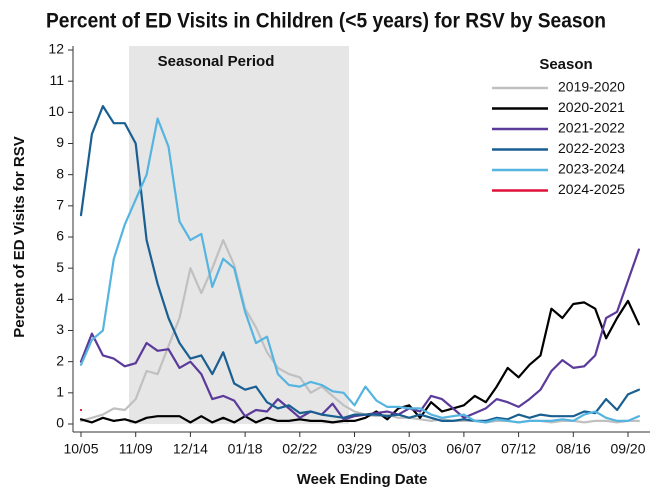  What do you see at coordinates (19, 236) in the screenshot?
I see `y-axis-label: Percent of ED Visits for RSV` at bounding box center [19, 236].